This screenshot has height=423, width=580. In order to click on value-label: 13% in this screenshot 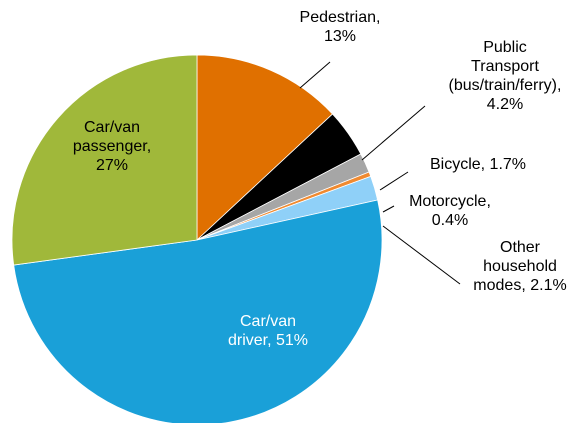, I will do `click(340, 36)`.